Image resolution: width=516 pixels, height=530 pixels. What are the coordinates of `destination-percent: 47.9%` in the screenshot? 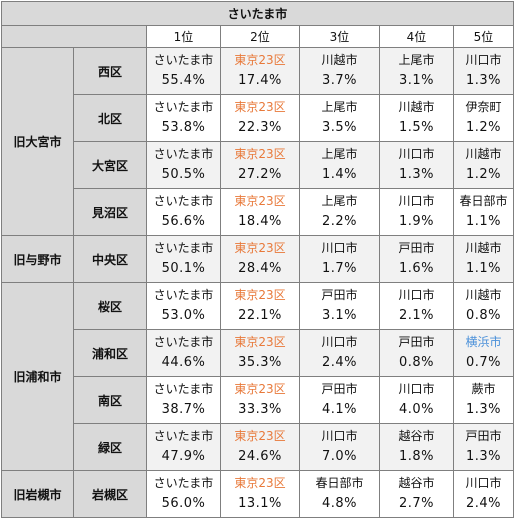 It's located at (183, 456).